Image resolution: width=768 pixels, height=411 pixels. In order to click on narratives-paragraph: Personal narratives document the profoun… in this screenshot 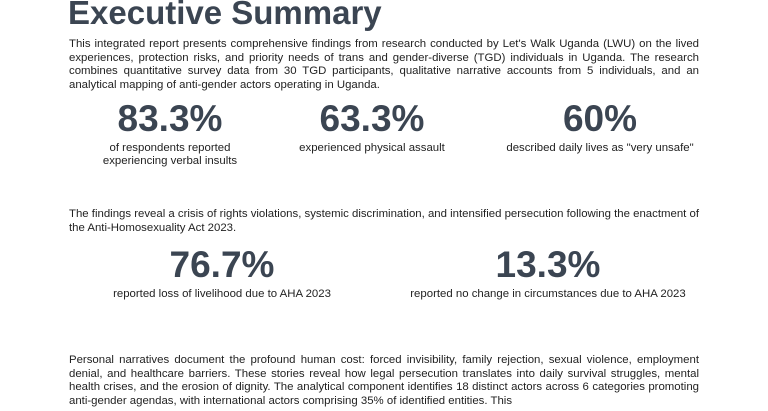, I will do `click(384, 380)`.